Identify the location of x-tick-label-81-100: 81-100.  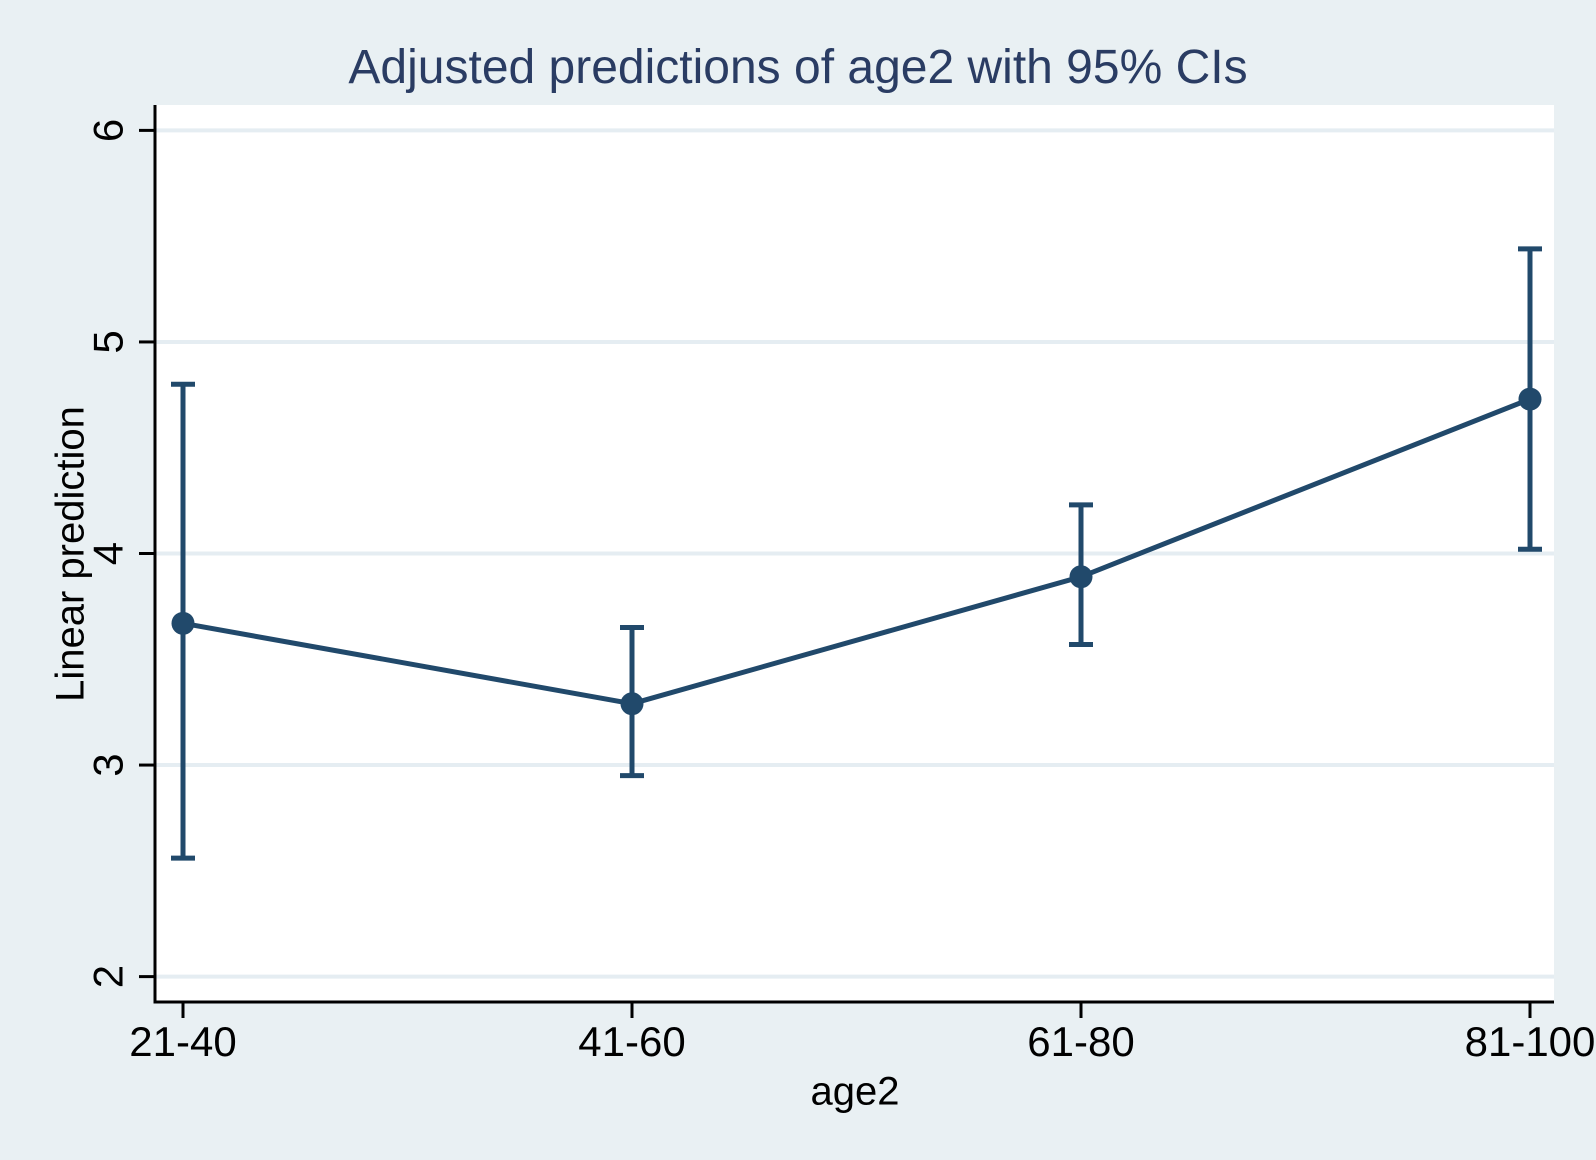
(1530, 1041).